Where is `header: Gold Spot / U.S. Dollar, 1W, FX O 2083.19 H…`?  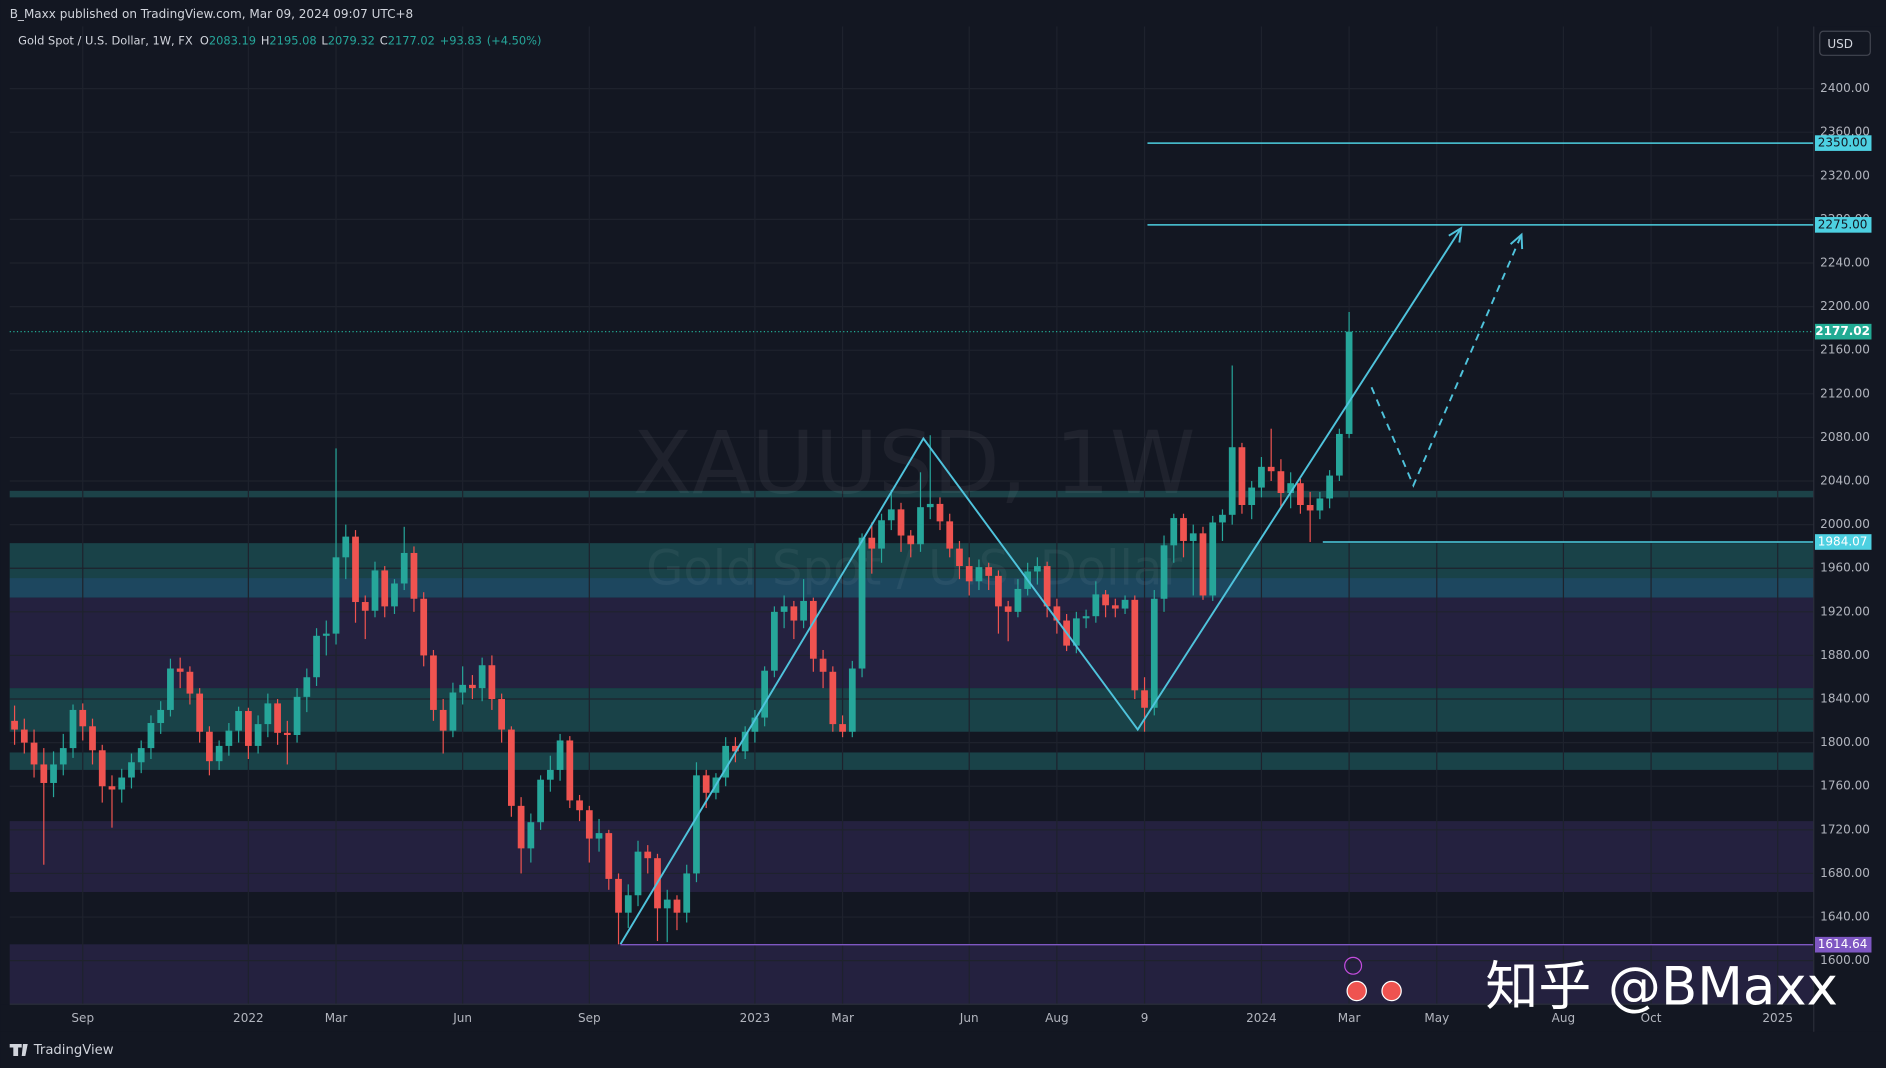
header: Gold Spot / U.S. Dollar, 1W, FX O 2083.19 H… is located at coordinates (279, 40).